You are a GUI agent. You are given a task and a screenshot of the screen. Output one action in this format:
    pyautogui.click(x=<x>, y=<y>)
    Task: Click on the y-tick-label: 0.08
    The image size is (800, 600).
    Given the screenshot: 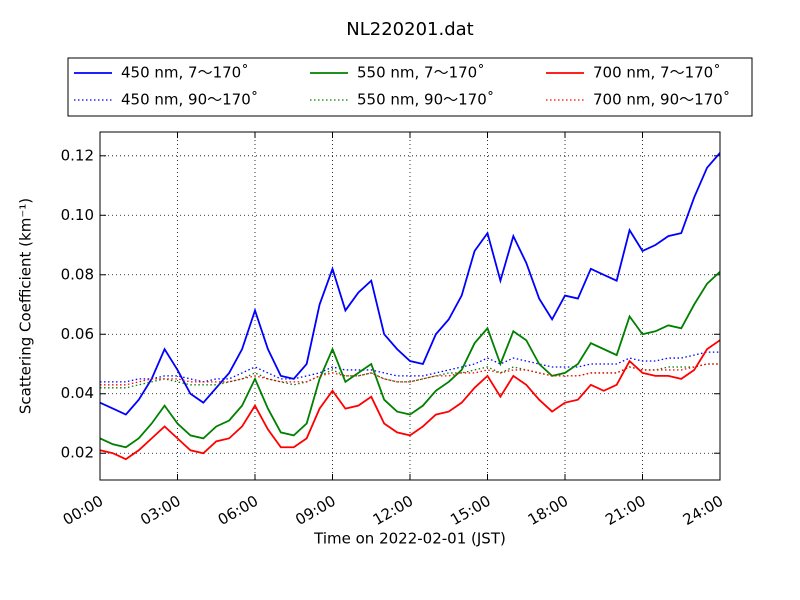 What is the action you would take?
    pyautogui.click(x=77, y=274)
    